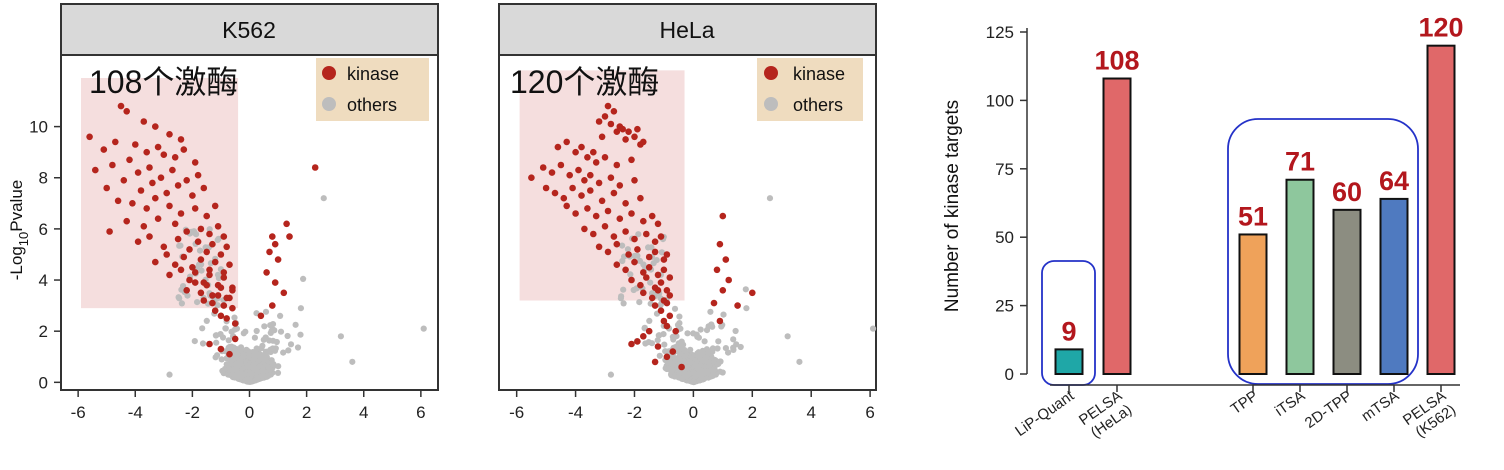 The width and height of the screenshot is (1504, 470). Describe the element at coordinates (1004, 169) in the screenshot. I see `bar-y-tick-label: 75` at that location.